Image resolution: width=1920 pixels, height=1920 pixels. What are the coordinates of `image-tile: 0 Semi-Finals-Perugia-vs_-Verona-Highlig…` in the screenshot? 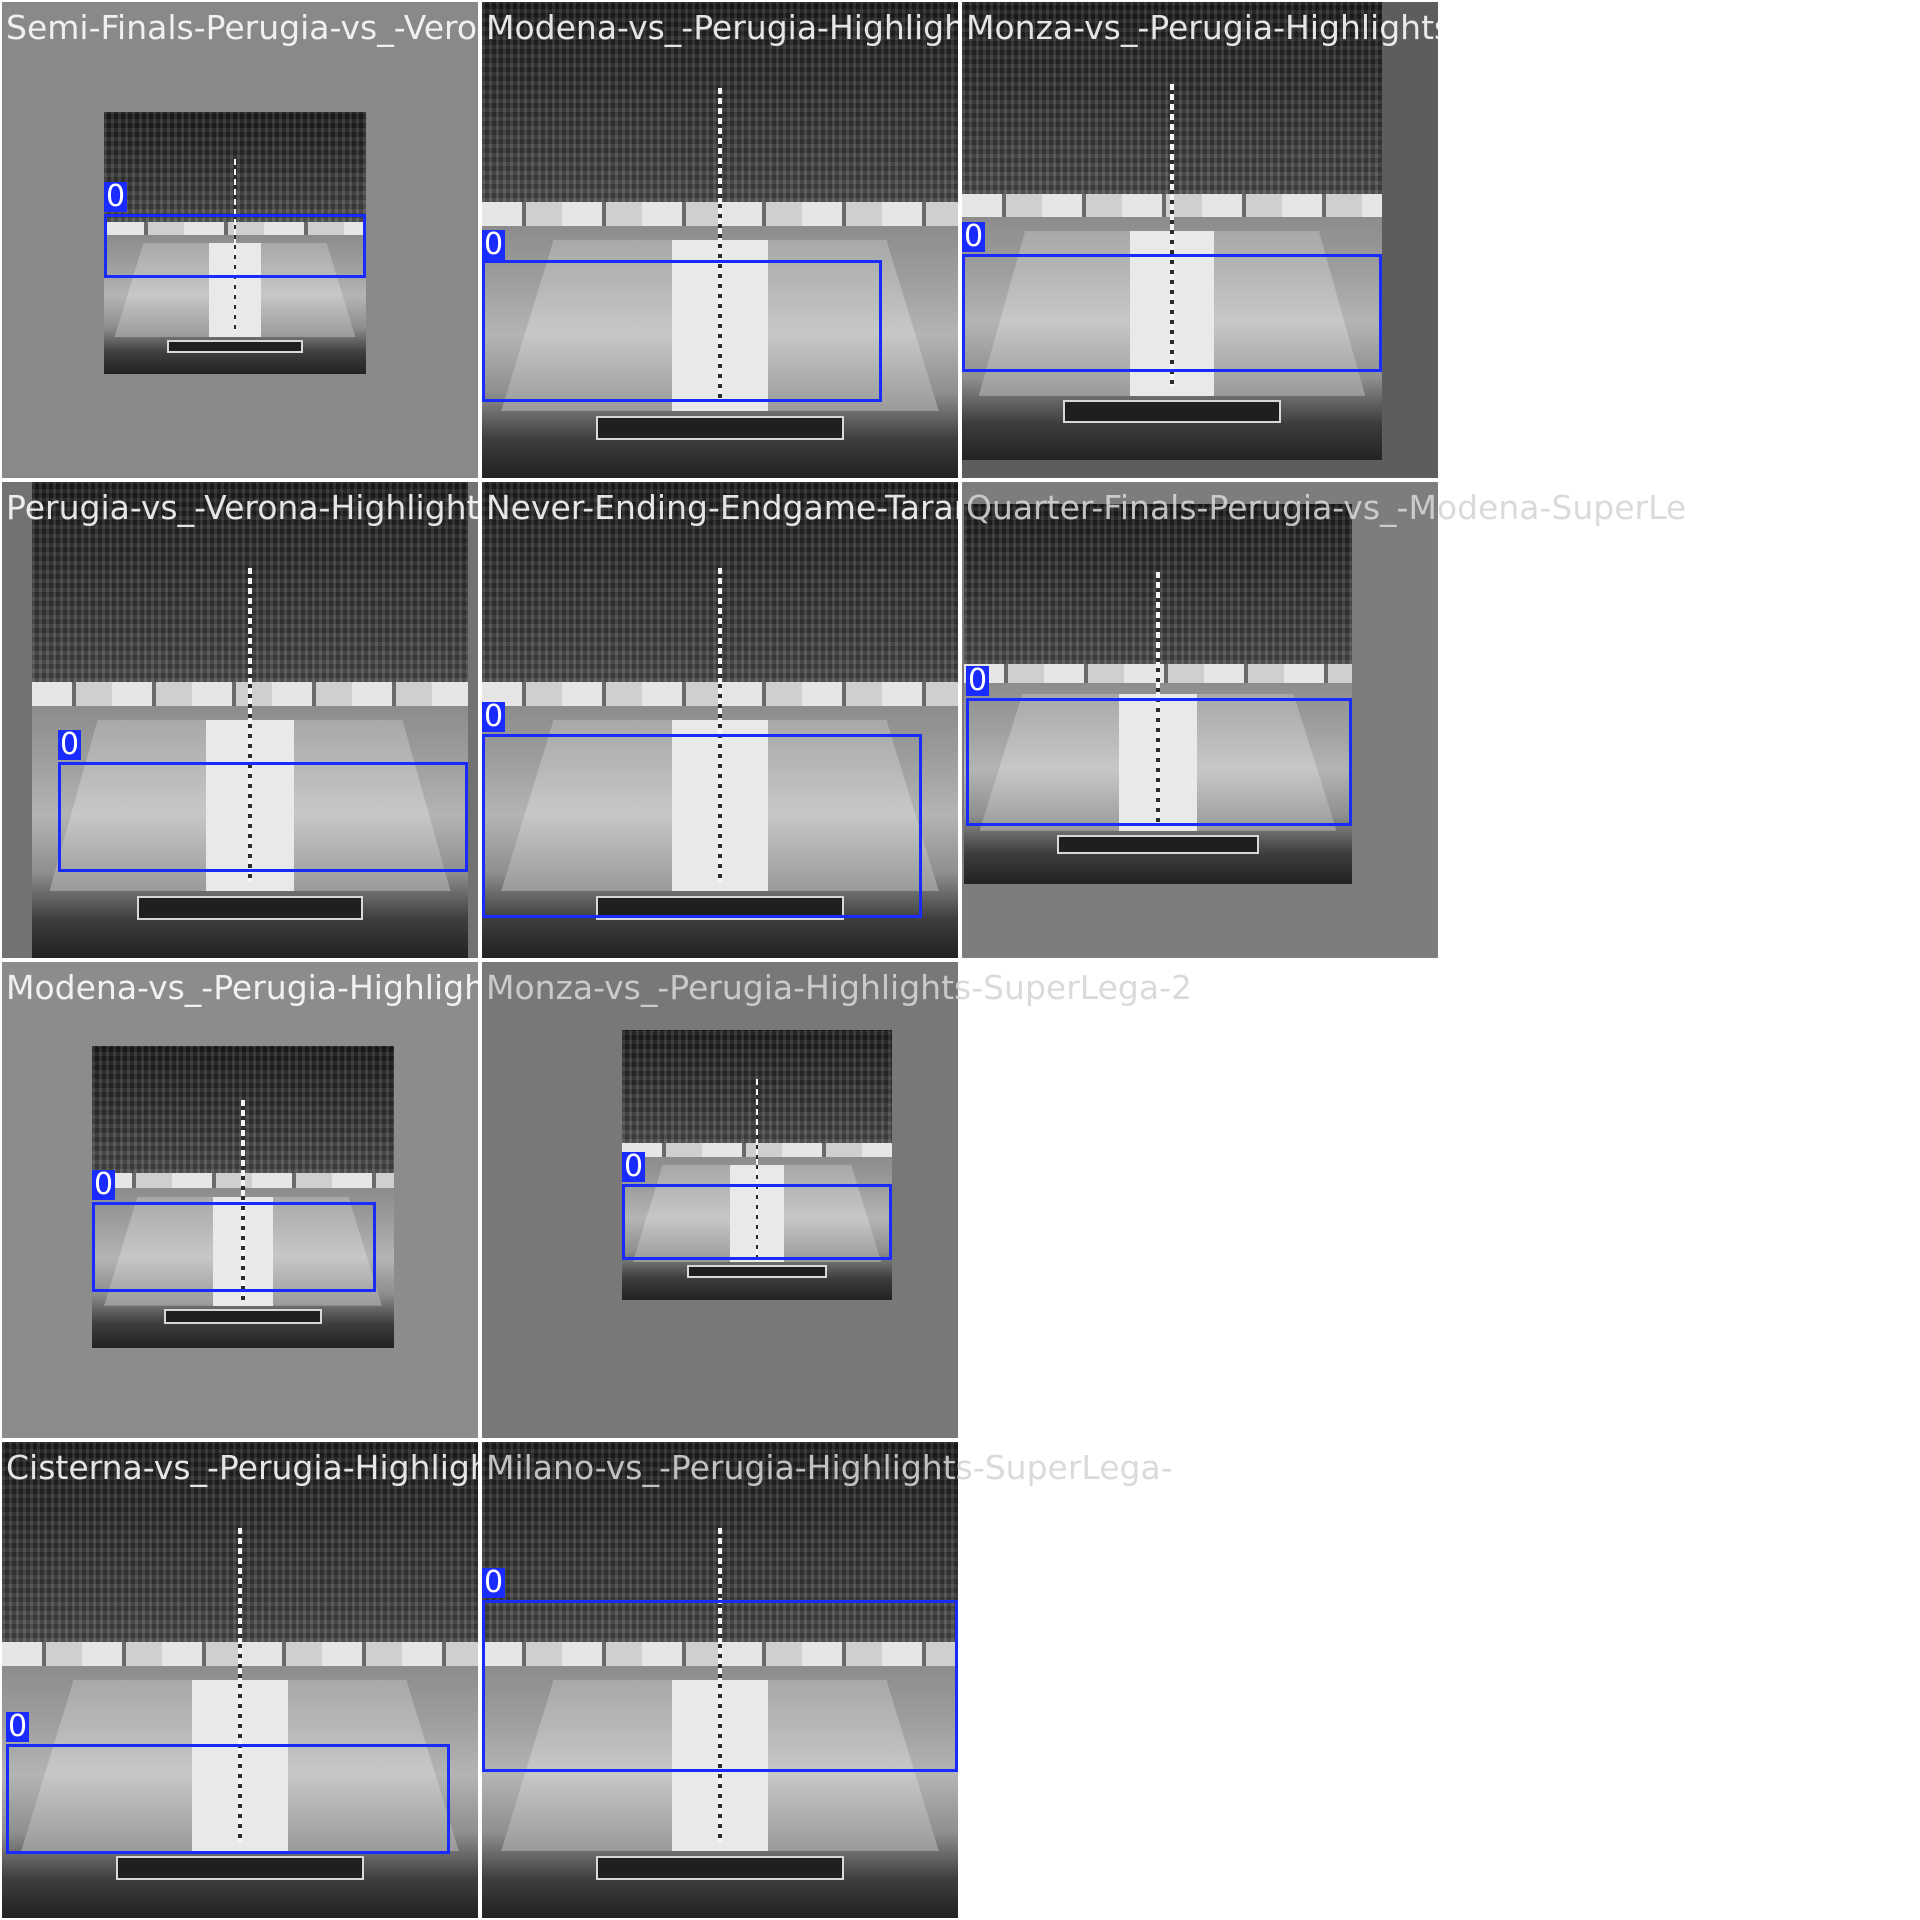 It's located at (449, 240).